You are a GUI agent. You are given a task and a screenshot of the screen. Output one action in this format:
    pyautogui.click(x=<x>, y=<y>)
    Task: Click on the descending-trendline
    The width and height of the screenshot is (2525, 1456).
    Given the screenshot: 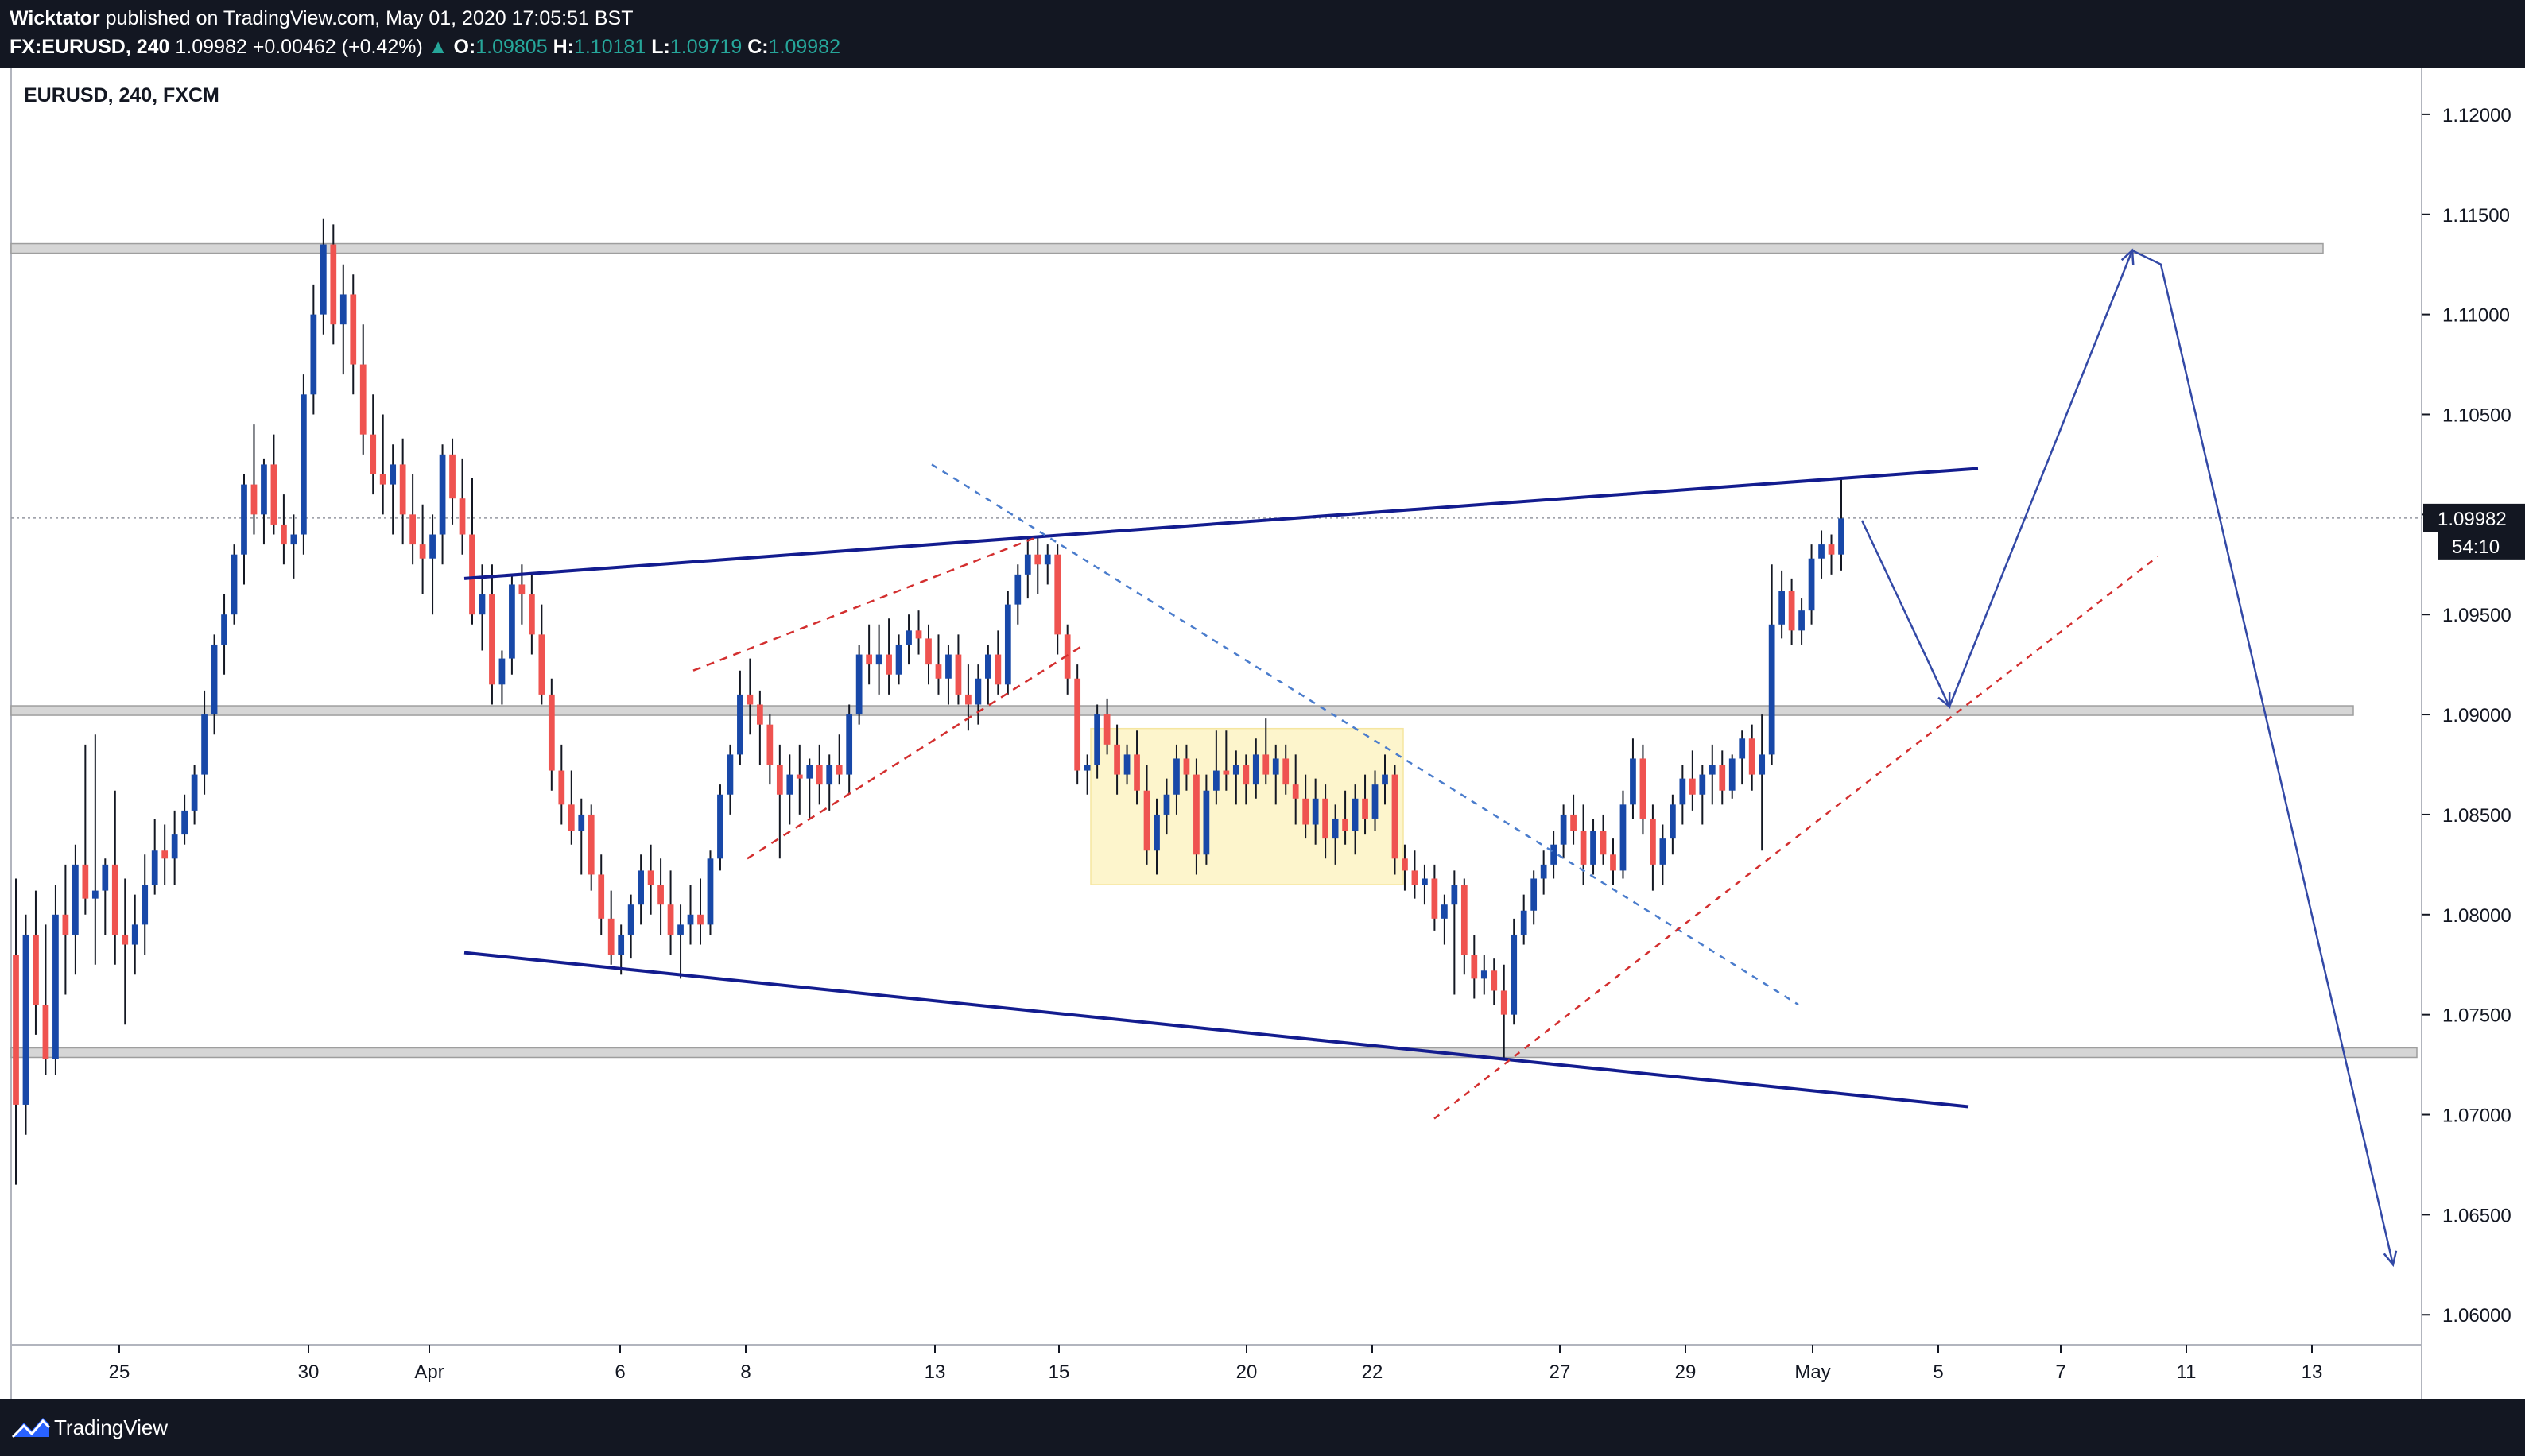 What is the action you would take?
    pyautogui.click(x=1365, y=734)
    